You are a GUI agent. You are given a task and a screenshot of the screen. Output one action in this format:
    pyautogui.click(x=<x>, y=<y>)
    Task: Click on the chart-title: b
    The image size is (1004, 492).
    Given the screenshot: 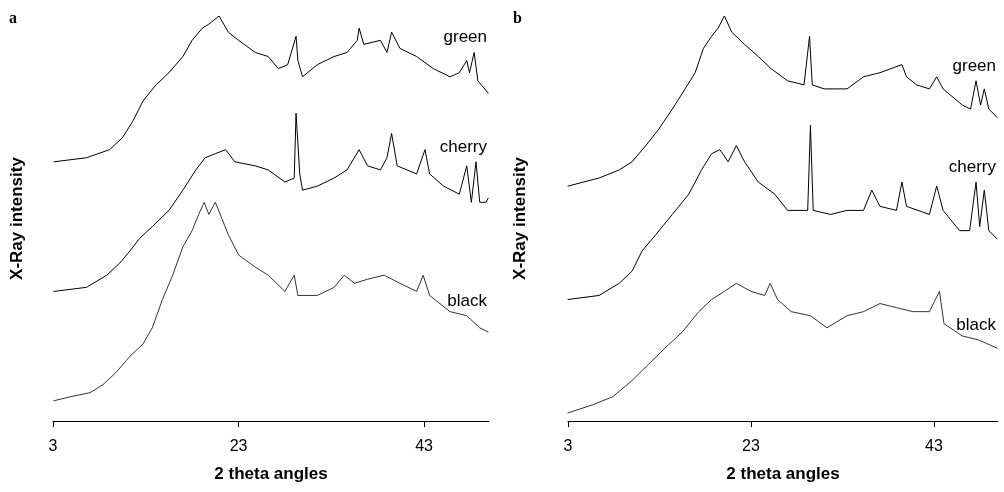 What is the action you would take?
    pyautogui.click(x=517, y=17)
    